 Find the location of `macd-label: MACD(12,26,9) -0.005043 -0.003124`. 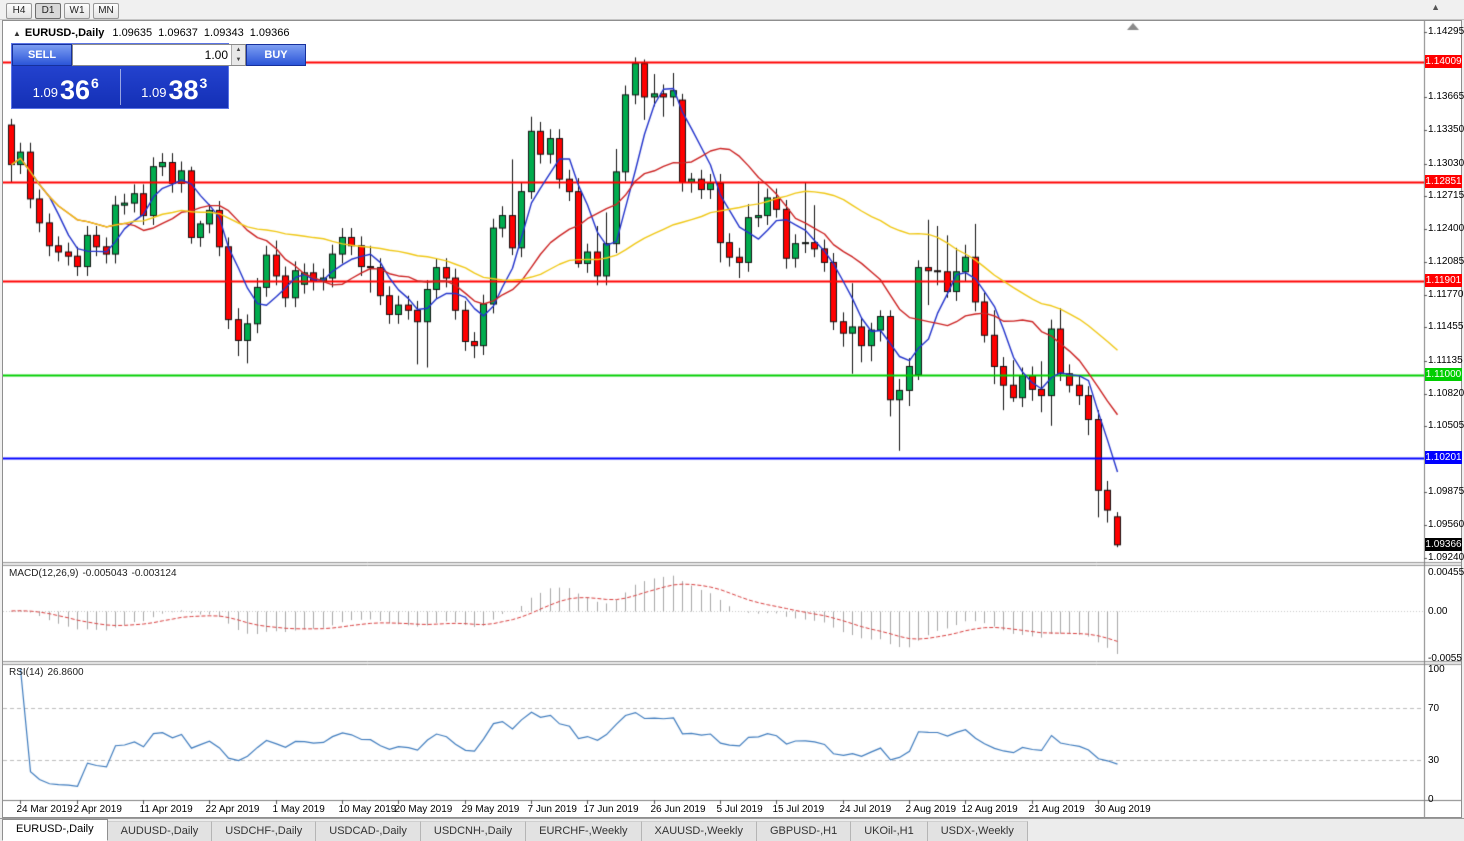

macd-label: MACD(12,26,9) -0.005043 -0.003124 is located at coordinates (95, 573).